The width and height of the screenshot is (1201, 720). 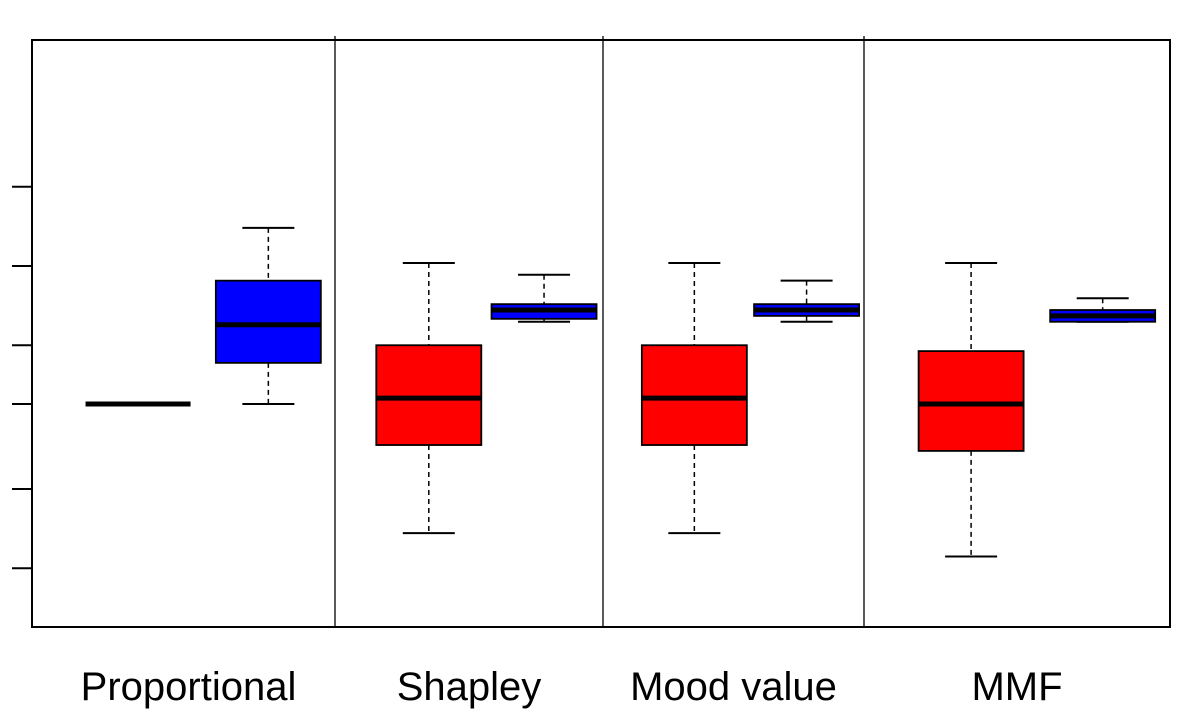 I want to click on category-label-1: Shapley, so click(x=469, y=687).